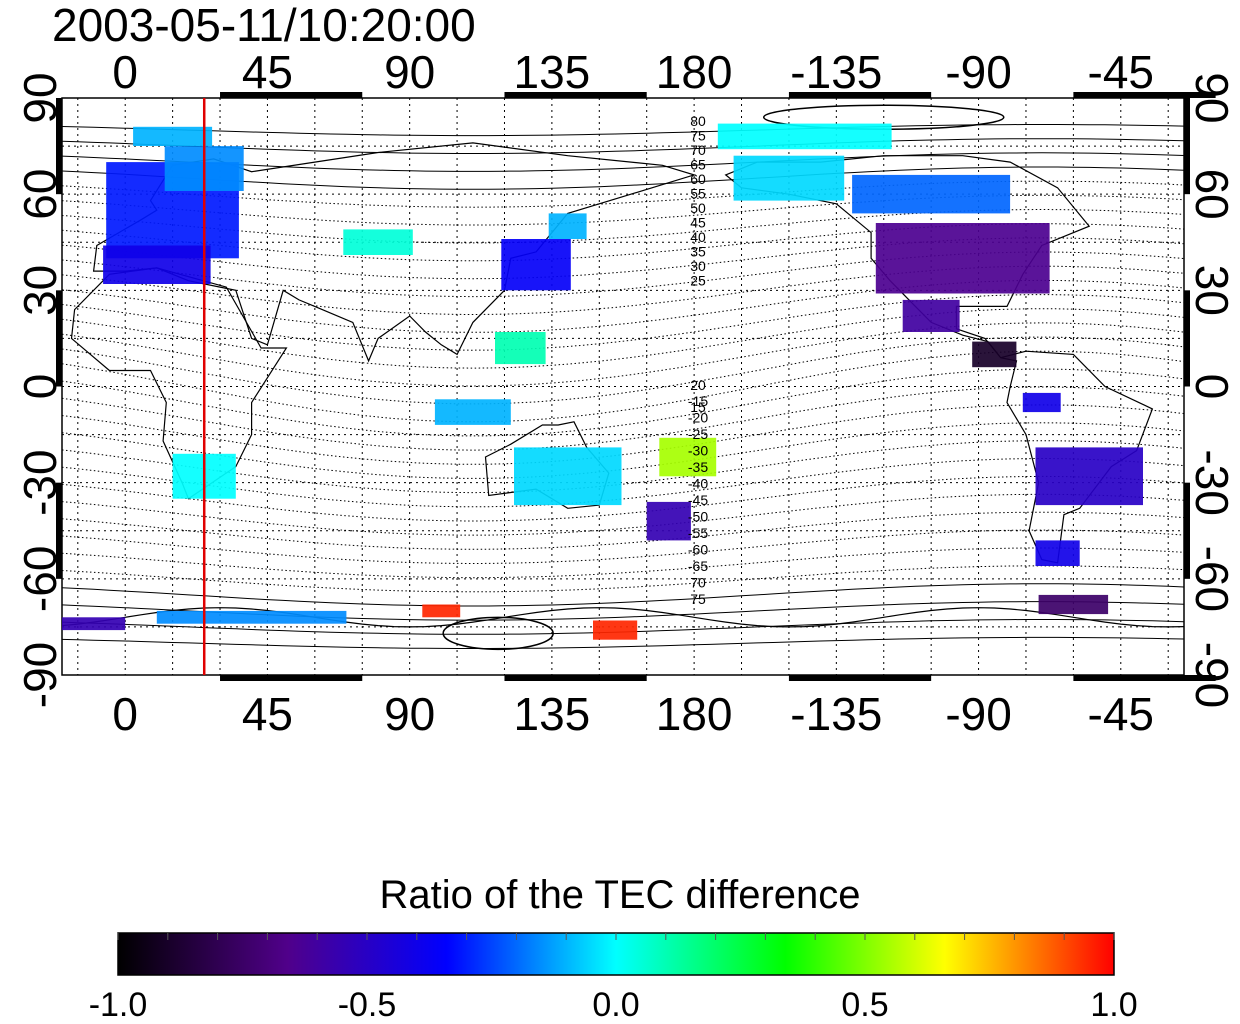 This screenshot has width=1240, height=1024. Describe the element at coordinates (698, 208) in the screenshot. I see `contour-label: 50` at that location.